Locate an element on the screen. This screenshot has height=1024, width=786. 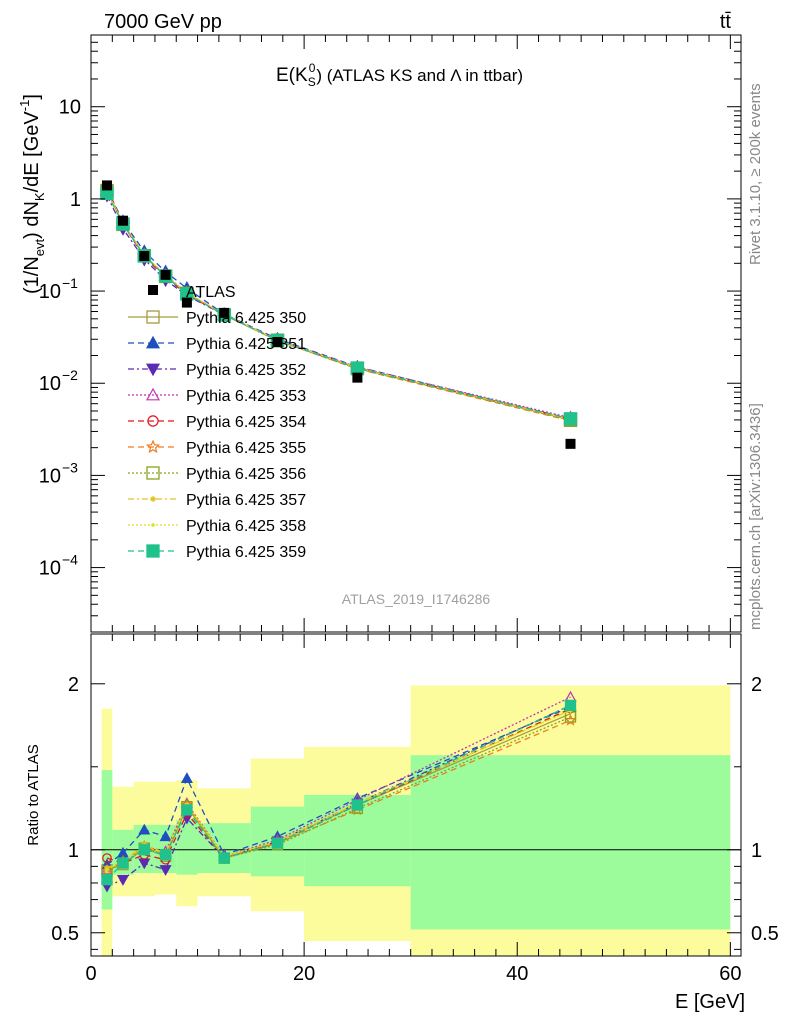
legend-label: Pythia 6.425 358 is located at coordinates (246, 526).